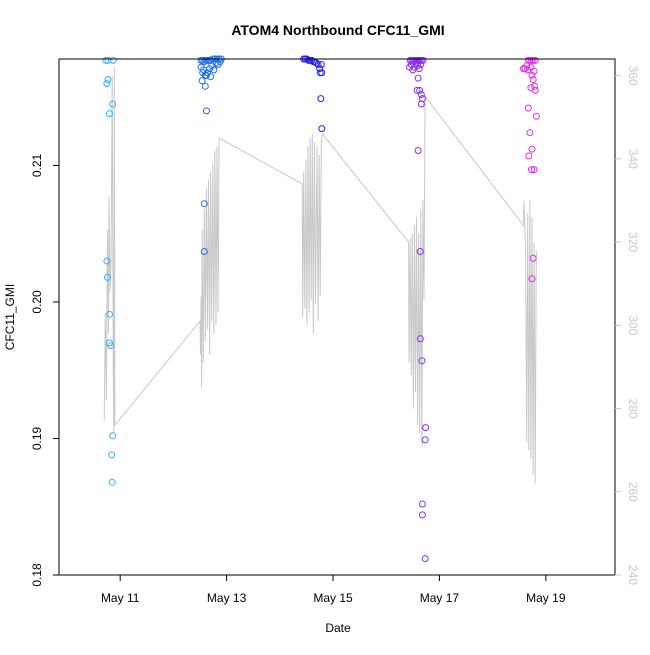 The width and height of the screenshot is (650, 655). Describe the element at coordinates (37, 575) in the screenshot. I see `y-tick-label: 0.18` at that location.